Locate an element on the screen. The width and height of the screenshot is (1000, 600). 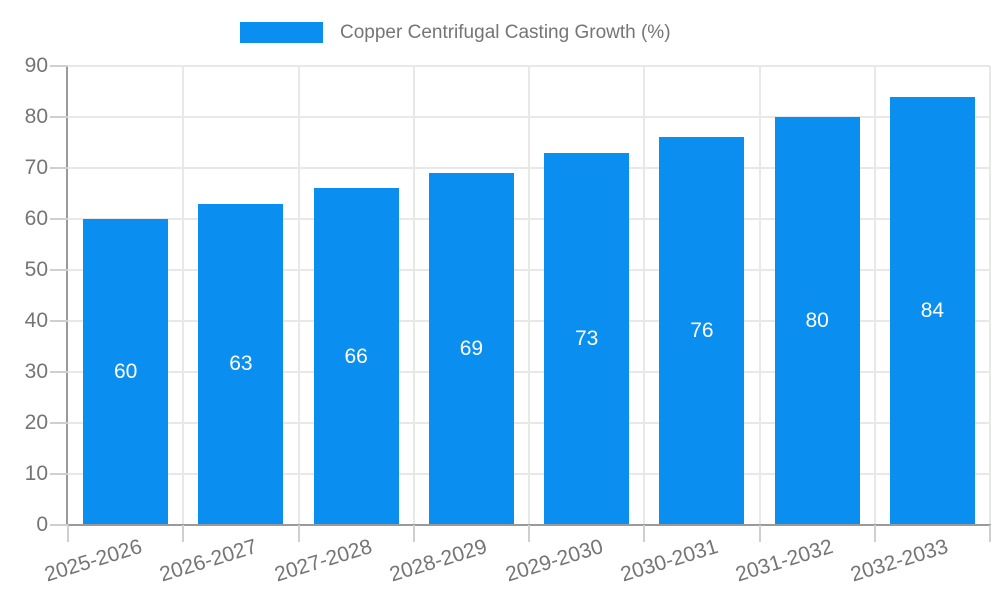
bar-2032-2033: 84 is located at coordinates (932, 310).